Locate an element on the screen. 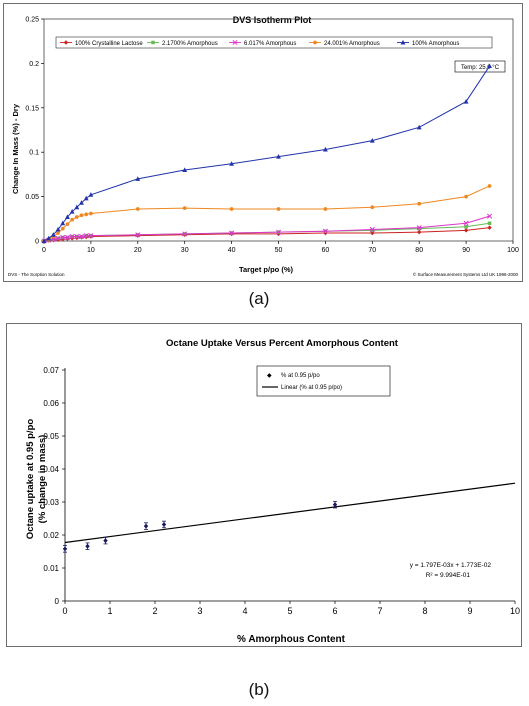 This screenshot has height=706, width=529. y-tick-label: 0.06 is located at coordinates (51, 403).